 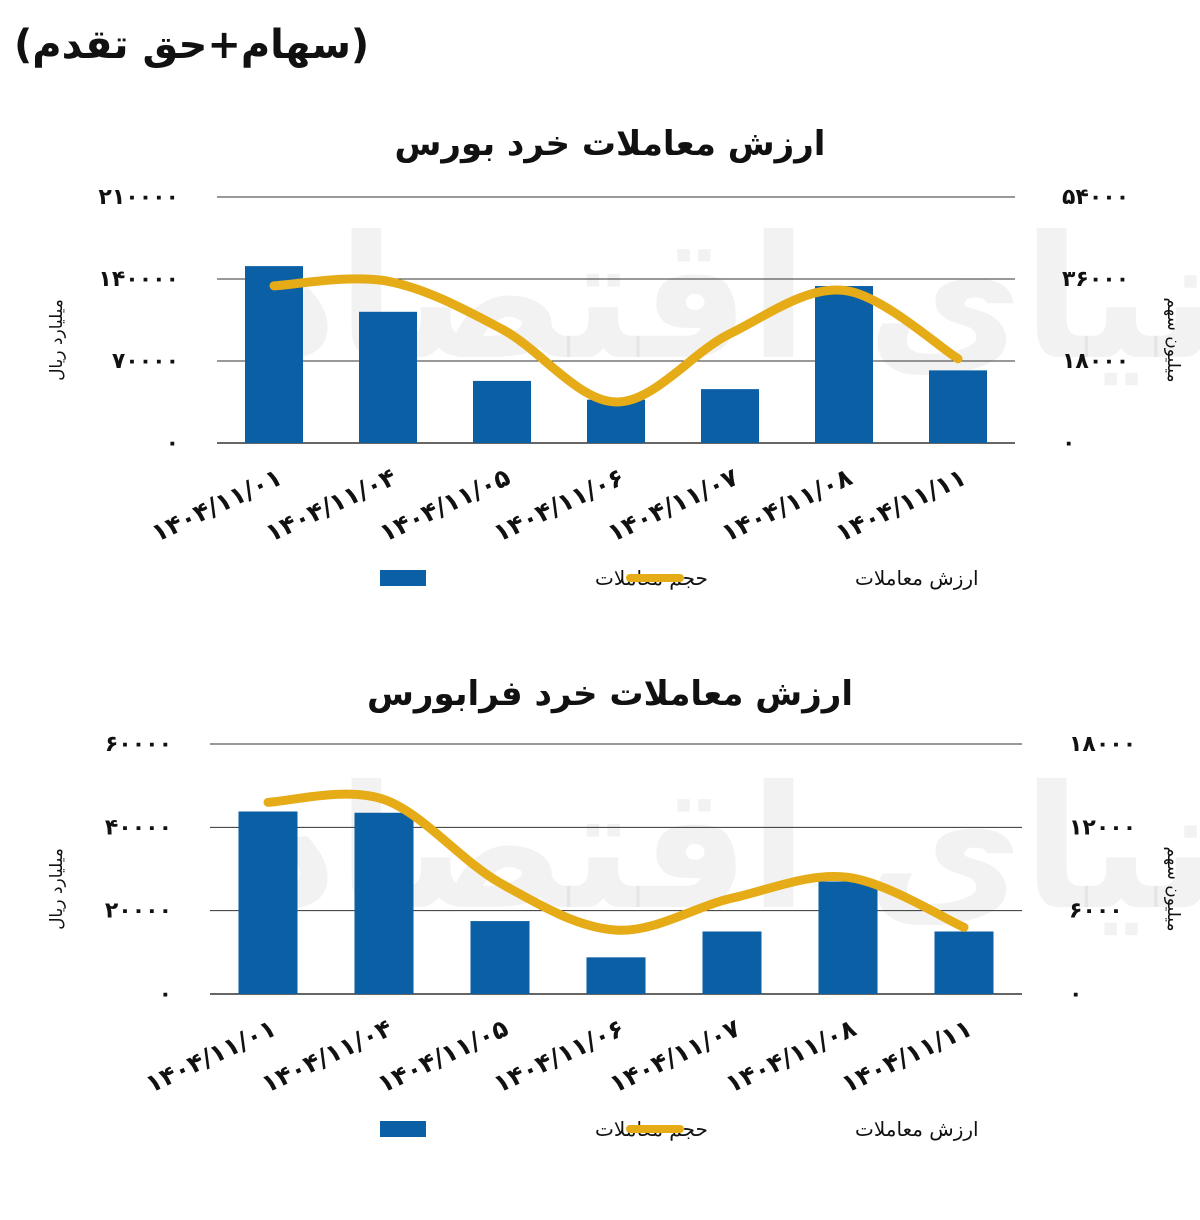 I want to click on chart-title: ارزش معاملات خرد بورس, so click(x=610, y=144).